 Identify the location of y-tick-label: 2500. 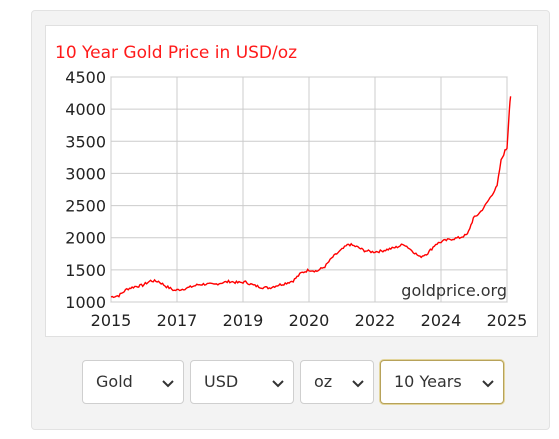
(85, 206).